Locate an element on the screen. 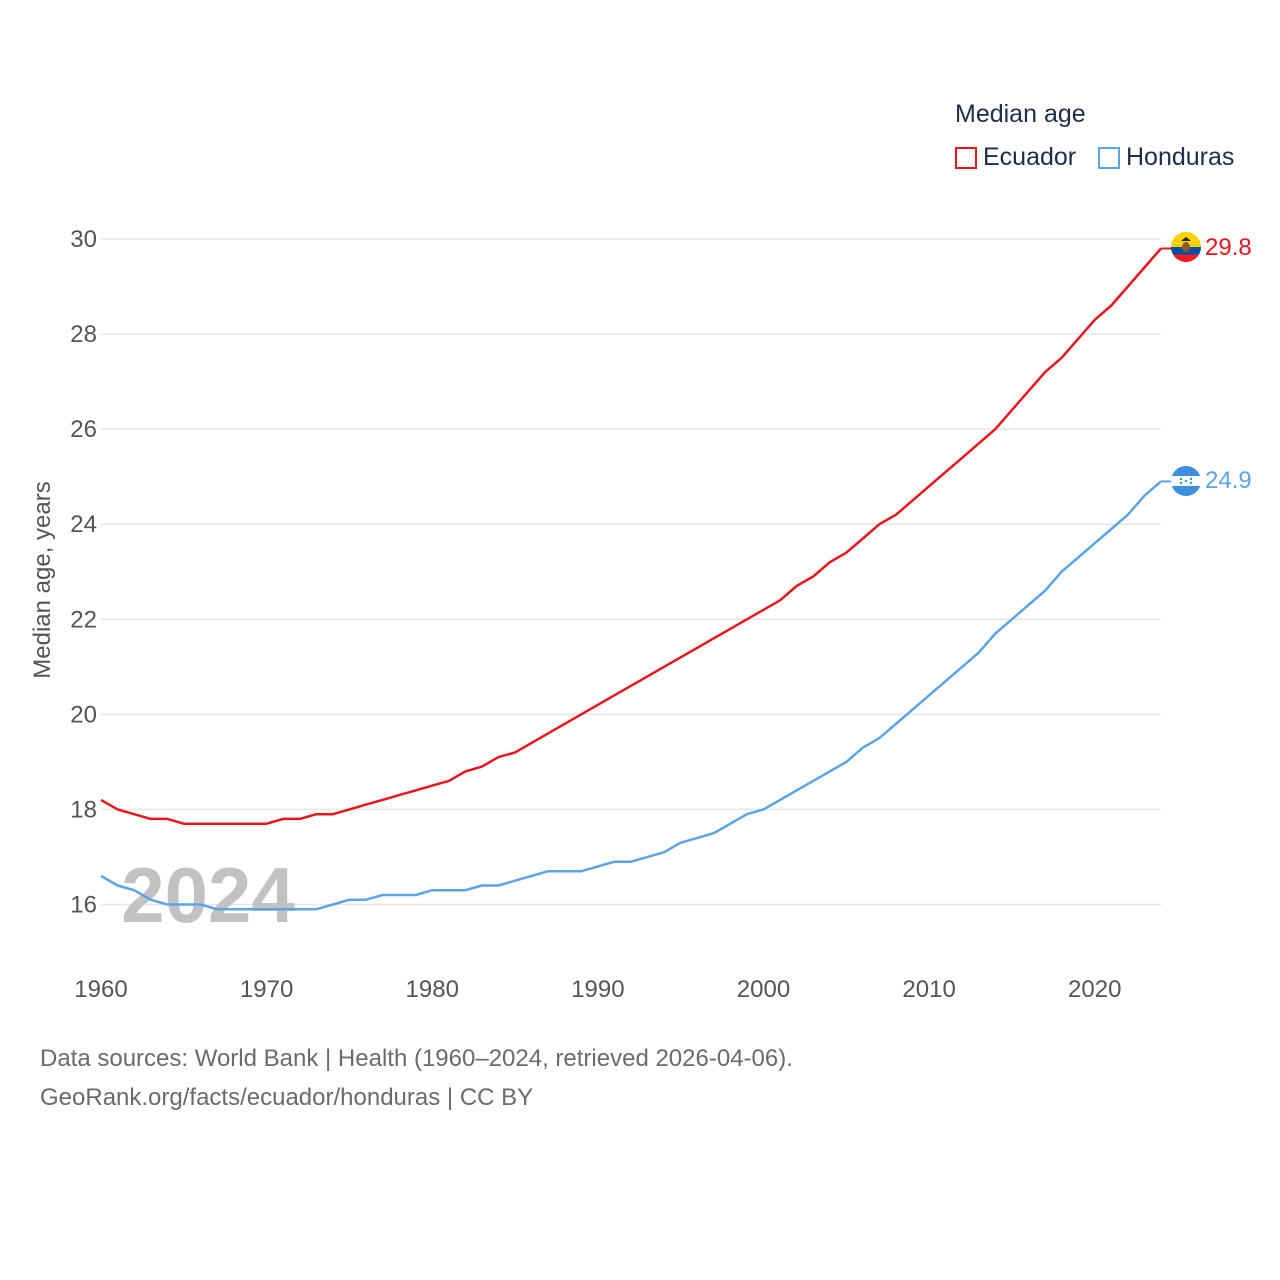 Image resolution: width=1280 pixels, height=1280 pixels. y-axis-ticks: 16 18 20 22 24 26 28 30 is located at coordinates (83, 572).